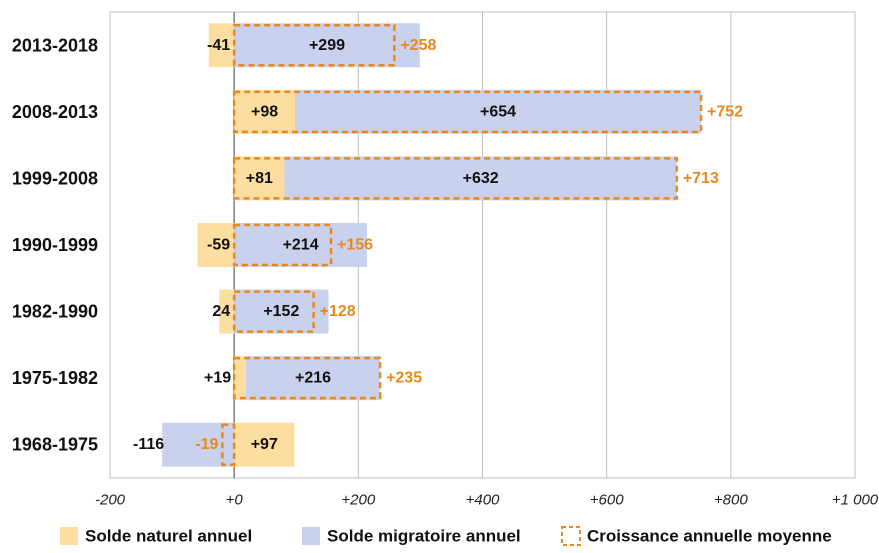 This screenshot has height=553, width=879. Describe the element at coordinates (483, 500) in the screenshot. I see `x-tick-label: +400` at that location.